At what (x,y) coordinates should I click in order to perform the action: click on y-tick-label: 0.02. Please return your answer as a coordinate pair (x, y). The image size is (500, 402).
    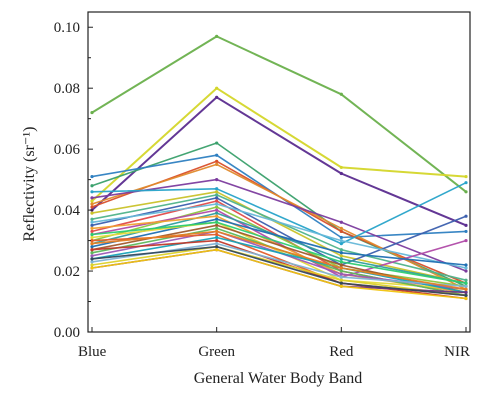
    Looking at the image, I should click on (67, 272).